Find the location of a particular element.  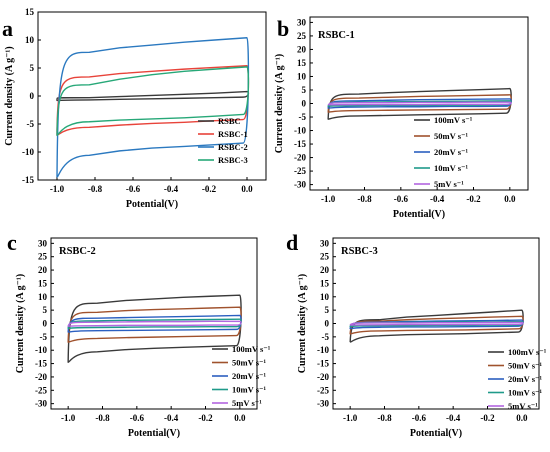

panel-letter: c is located at coordinates (12, 242).